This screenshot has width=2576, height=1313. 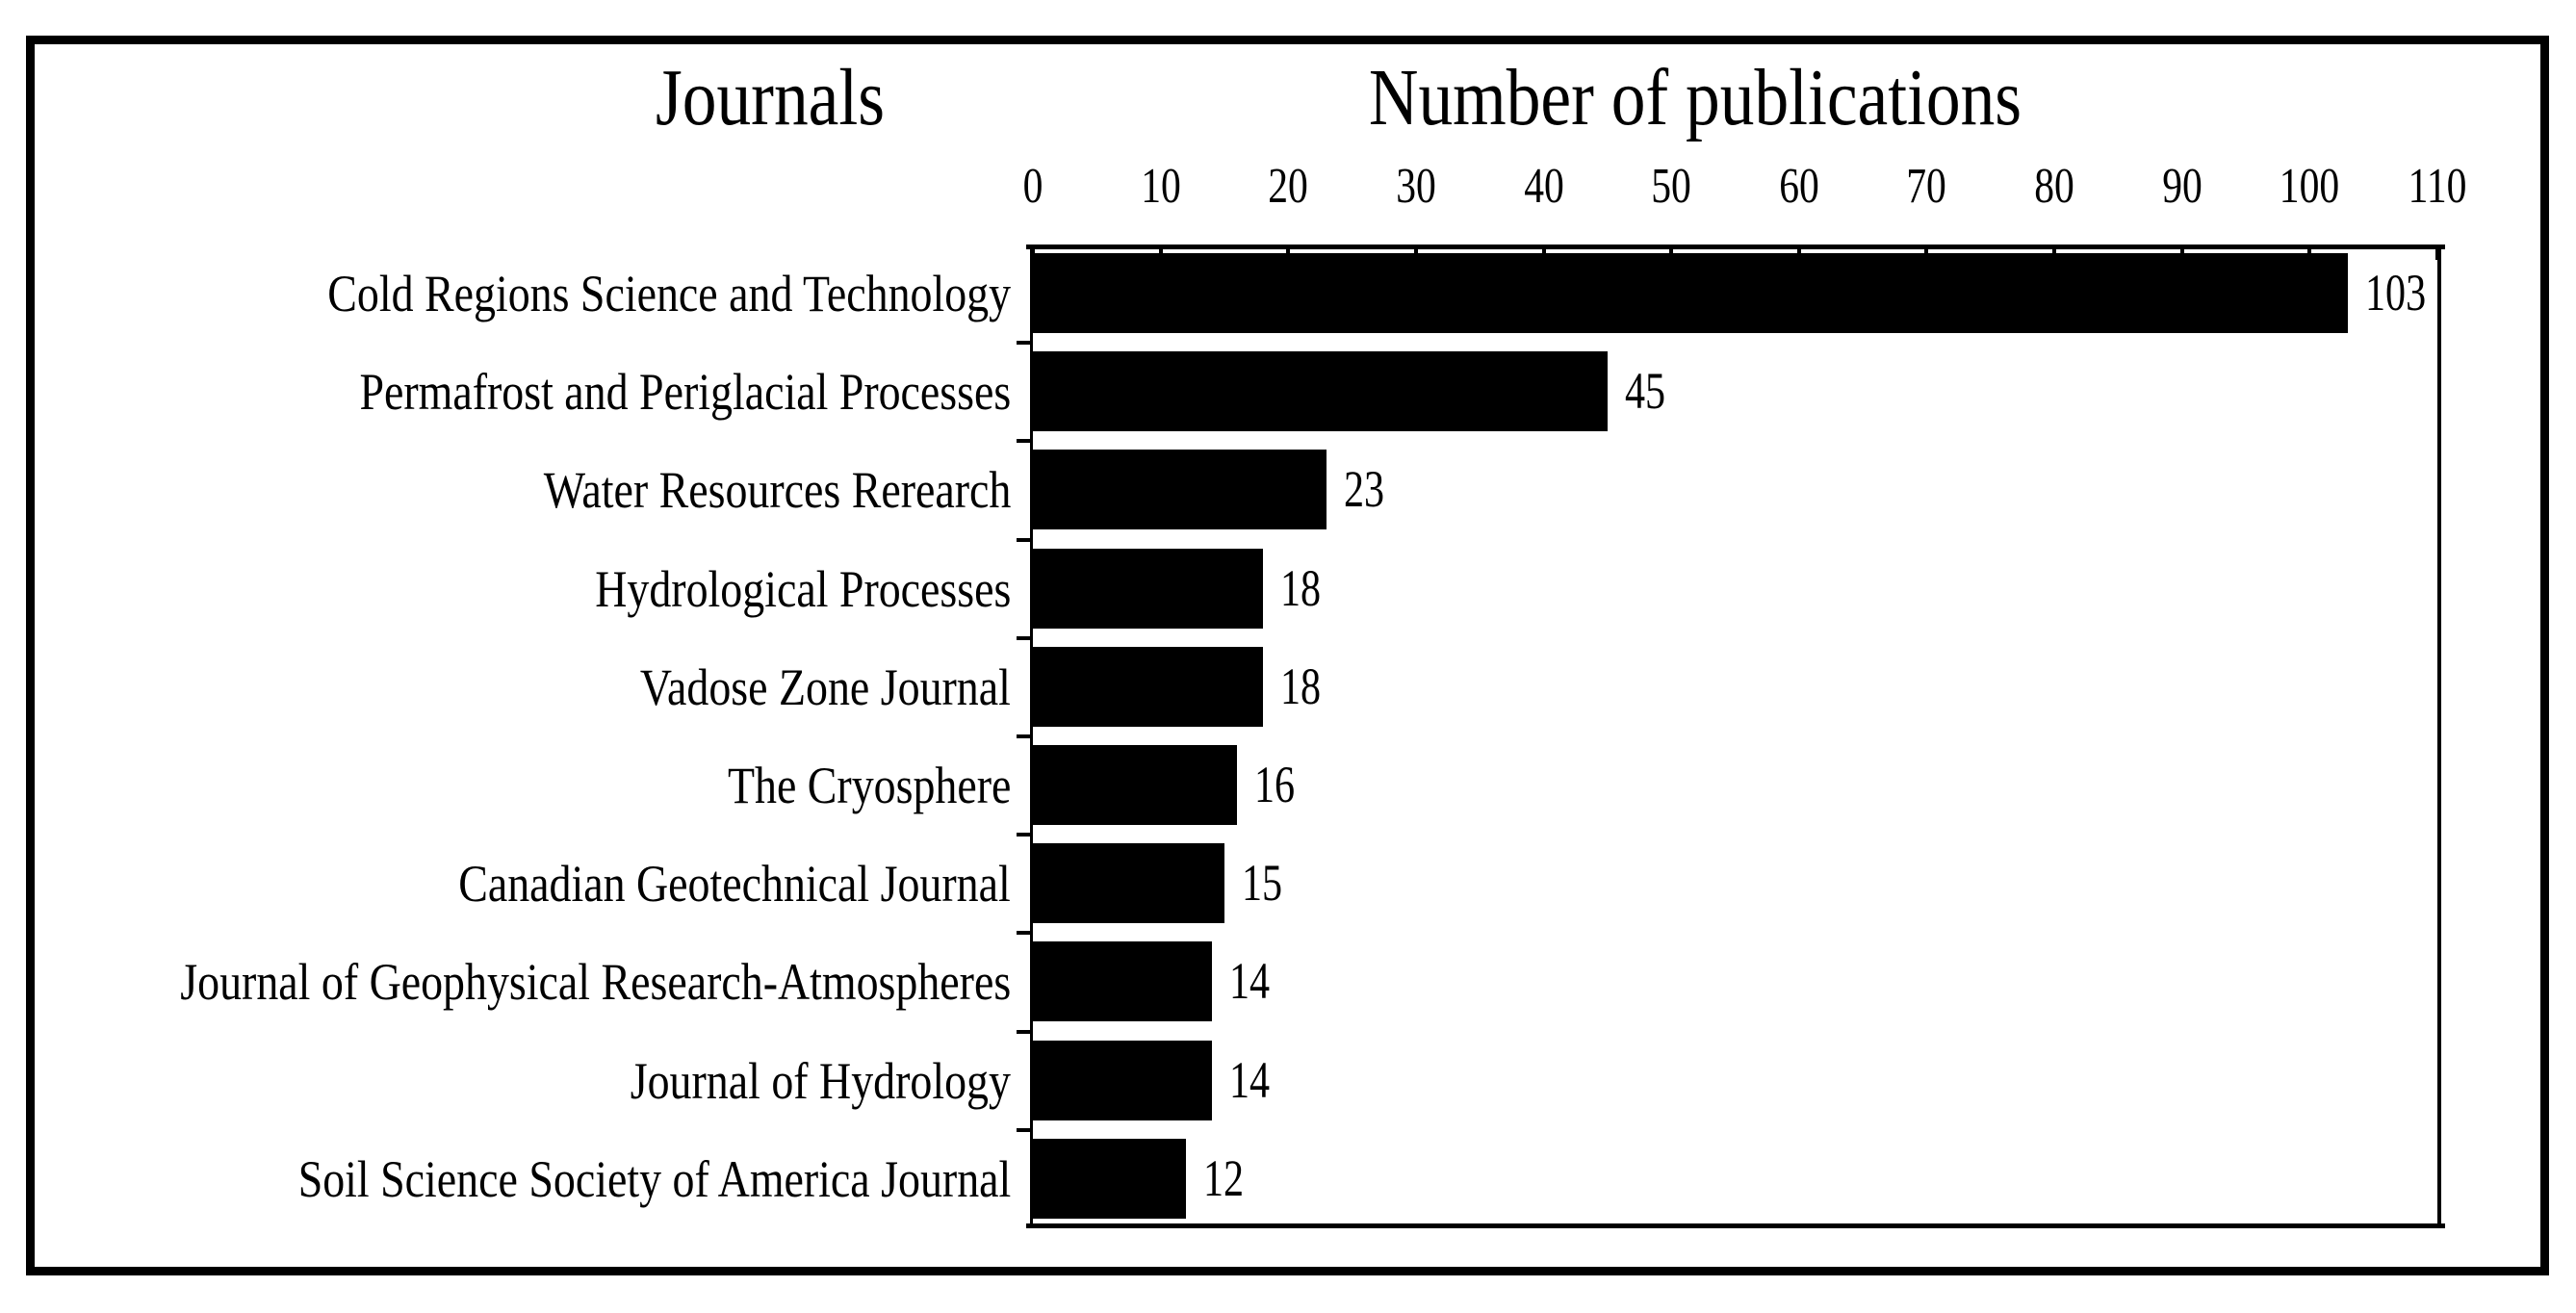 What do you see at coordinates (525, 687) in the screenshot?
I see `category-label: Vadose Zone Journal` at bounding box center [525, 687].